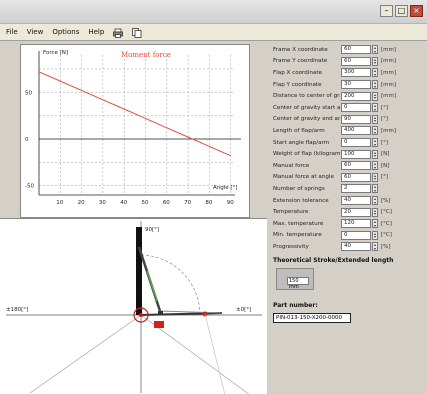  Describe the element at coordinates (356, 96) in the screenshot. I see `param-value-input: 200` at that location.